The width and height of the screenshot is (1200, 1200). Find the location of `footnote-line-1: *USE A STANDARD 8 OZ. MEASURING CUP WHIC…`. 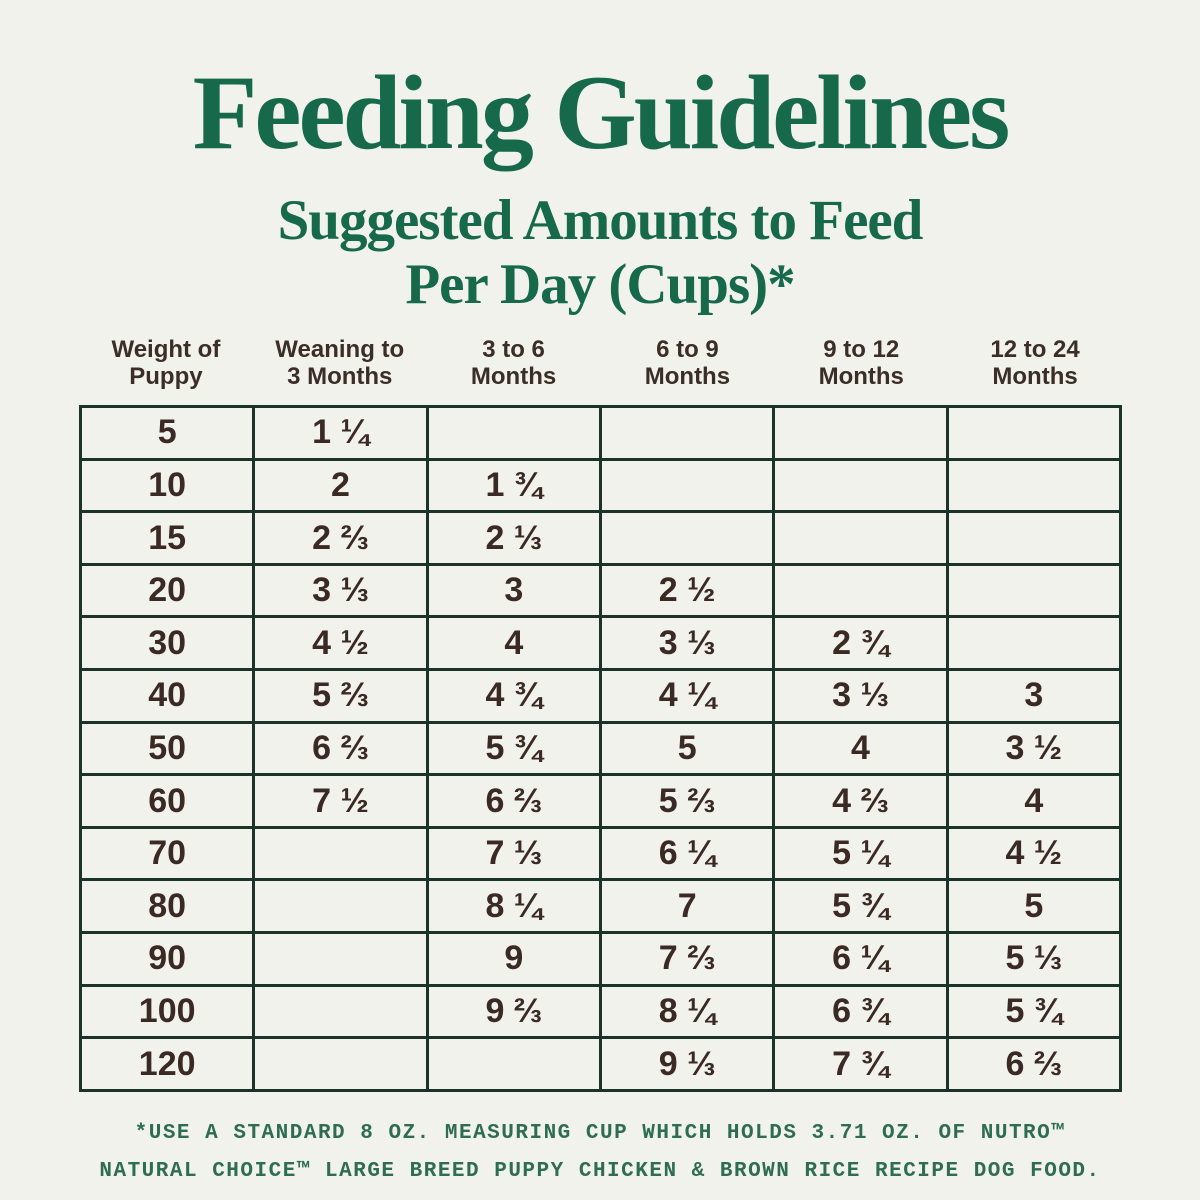

footnote-line-1: *USE A STANDARD 8 OZ. MEASURING CUP WHIC… is located at coordinates (600, 1133).